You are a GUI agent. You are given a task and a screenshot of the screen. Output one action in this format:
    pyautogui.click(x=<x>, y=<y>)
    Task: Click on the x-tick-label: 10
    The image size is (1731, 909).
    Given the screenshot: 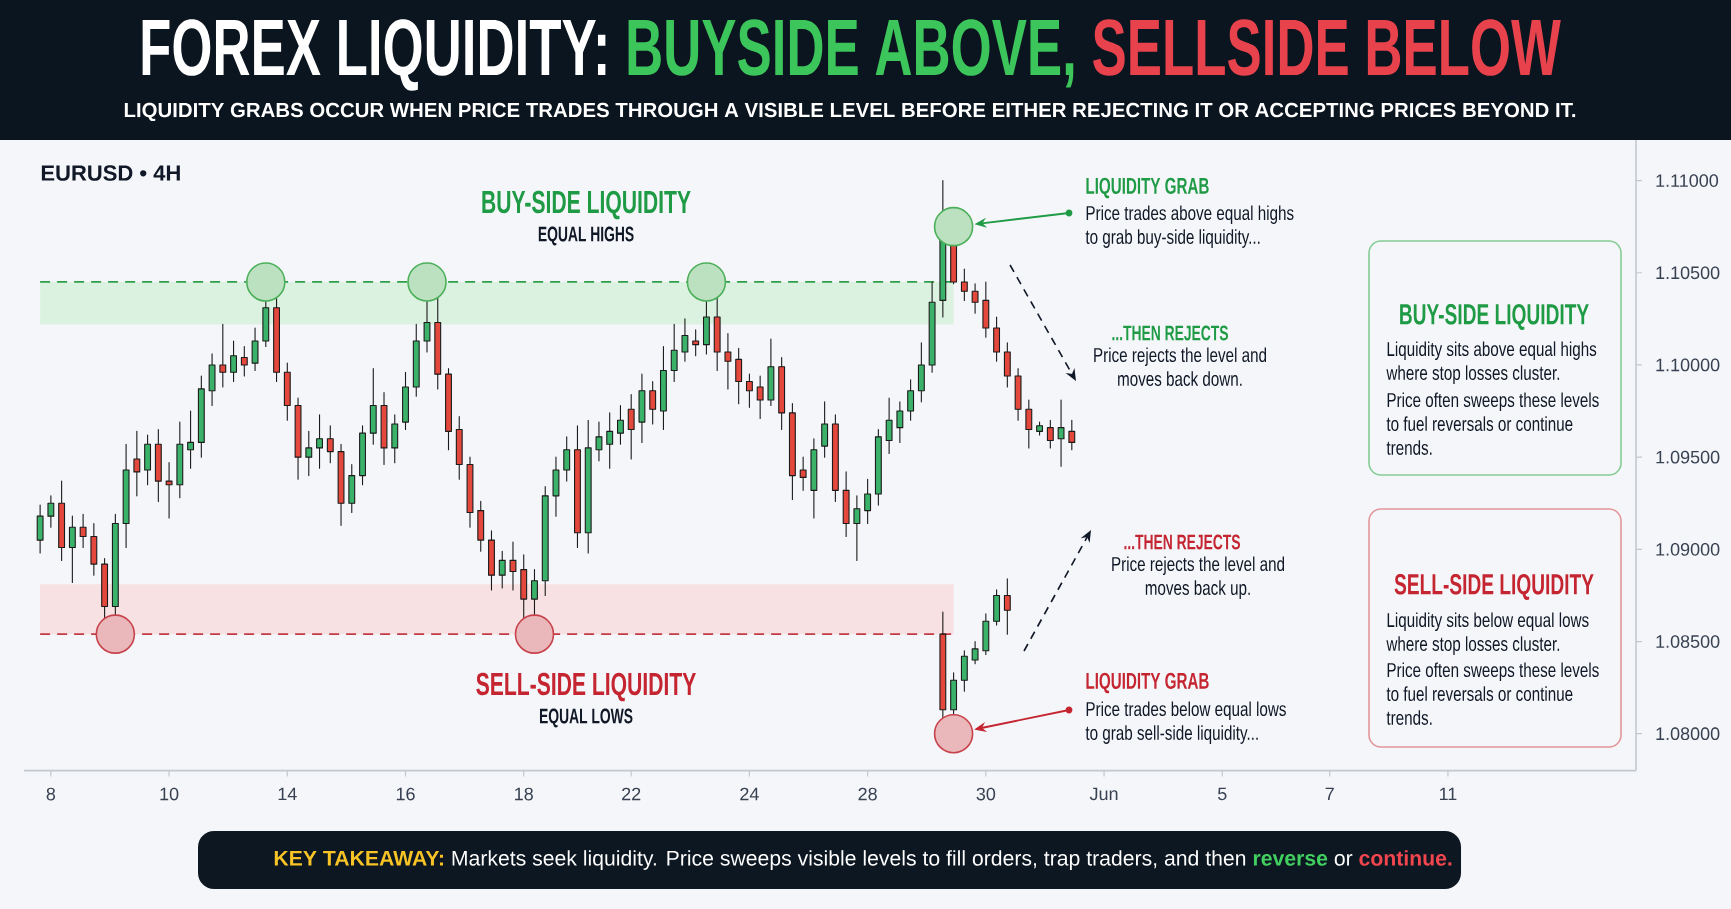 What is the action you would take?
    pyautogui.click(x=169, y=794)
    